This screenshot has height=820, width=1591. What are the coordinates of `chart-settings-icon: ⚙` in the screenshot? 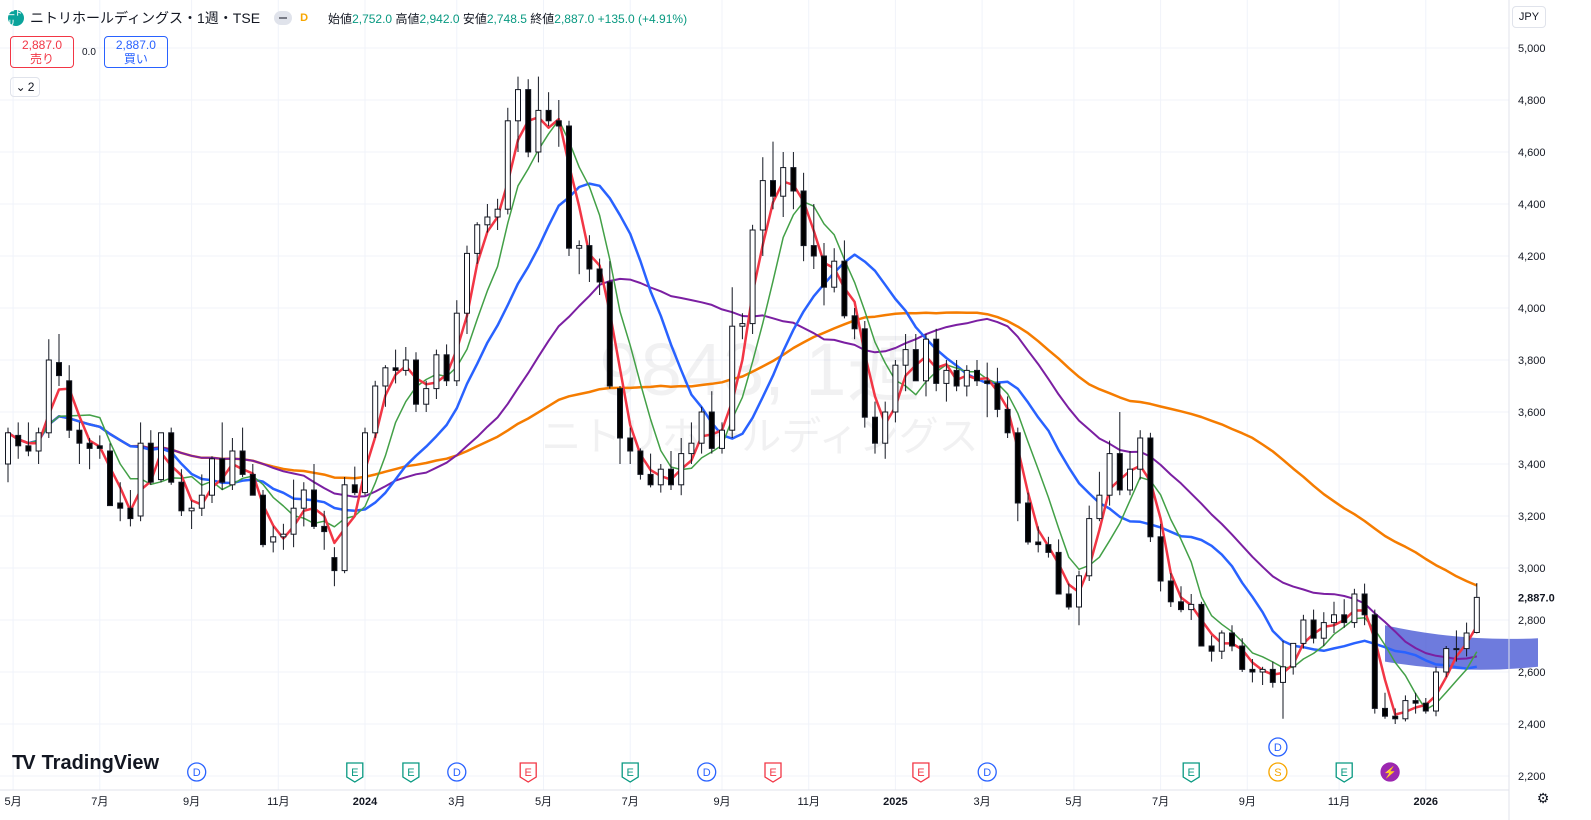 It's located at (1543, 798).